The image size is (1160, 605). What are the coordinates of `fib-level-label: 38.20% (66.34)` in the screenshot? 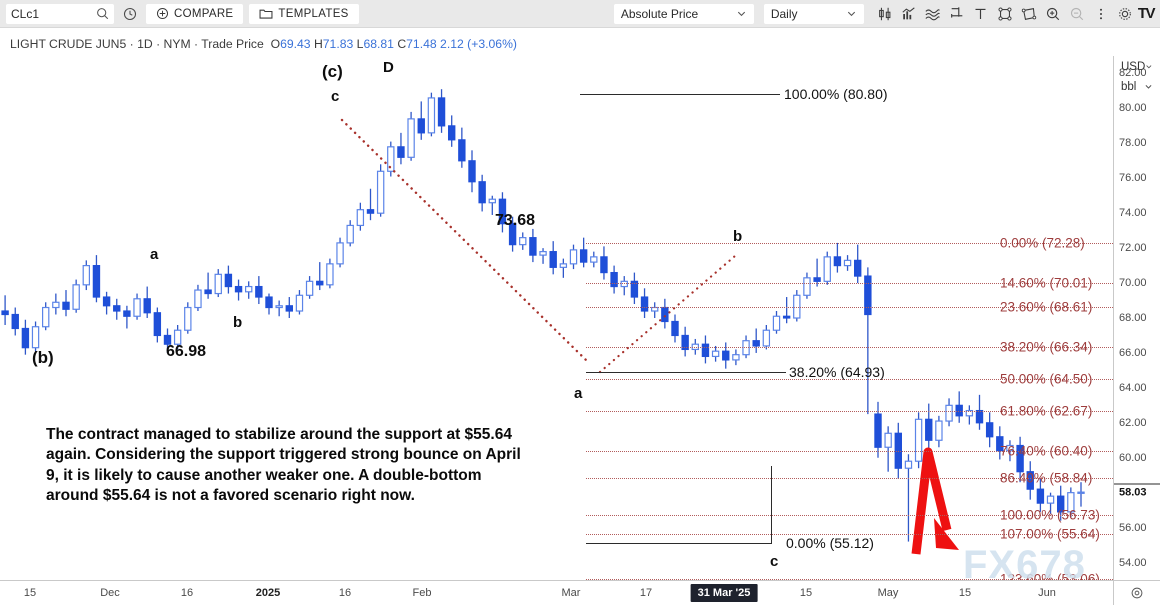 It's located at (1046, 347).